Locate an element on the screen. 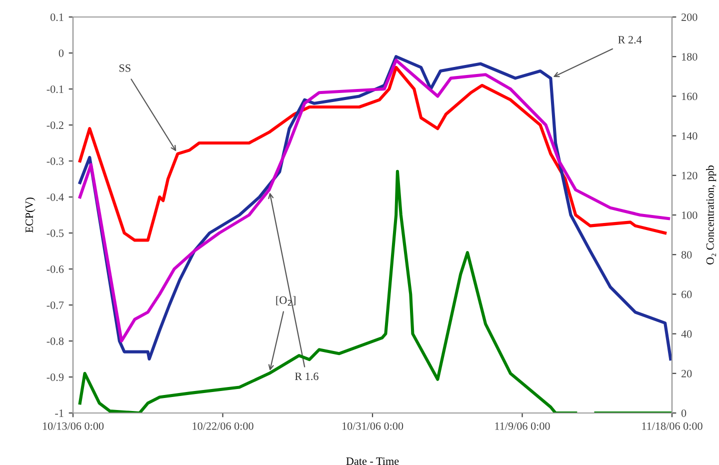 The image size is (719, 465). annotation: R 1.6 is located at coordinates (306, 376).